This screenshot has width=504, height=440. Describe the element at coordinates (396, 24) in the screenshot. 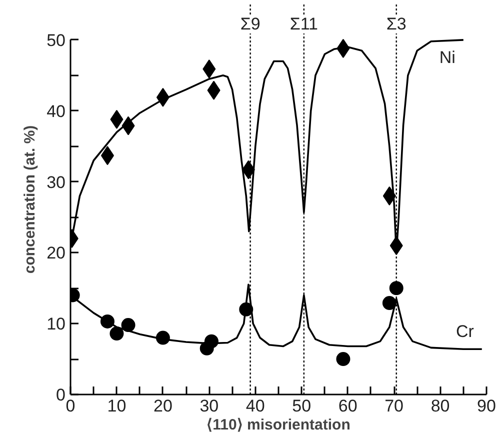

I see `ref-line-label: Σ3` at that location.